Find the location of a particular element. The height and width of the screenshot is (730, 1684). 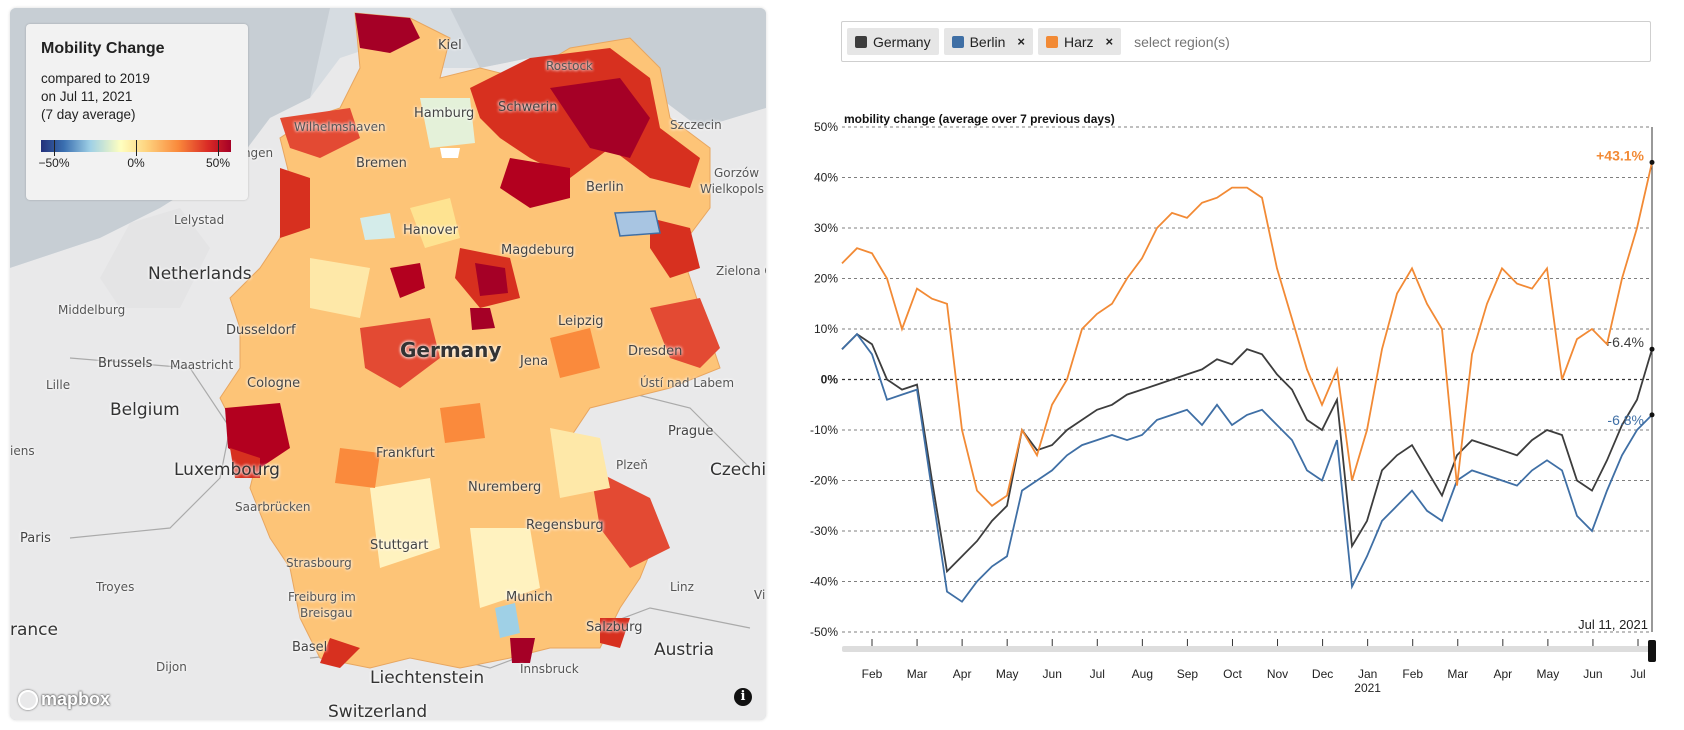

legend-label-min: −50% is located at coordinates (54, 163).